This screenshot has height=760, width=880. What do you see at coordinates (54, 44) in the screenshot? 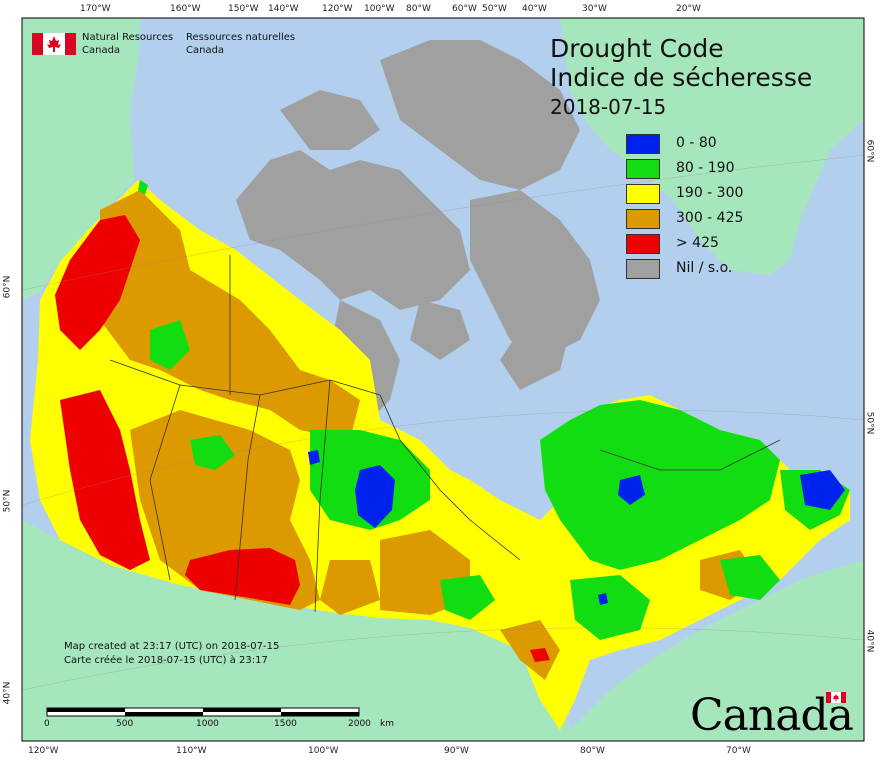
I see `canada-flag-icon` at bounding box center [54, 44].